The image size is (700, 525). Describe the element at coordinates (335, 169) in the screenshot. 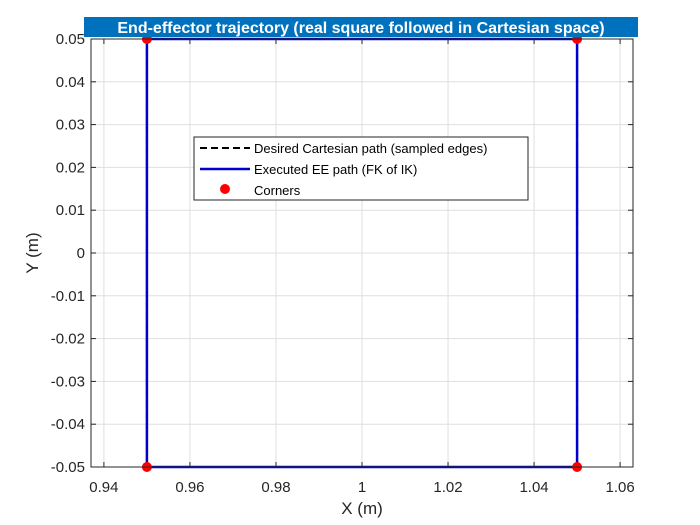

I see `legend-entry-executed: Executed EE path (FK of IK)` at that location.